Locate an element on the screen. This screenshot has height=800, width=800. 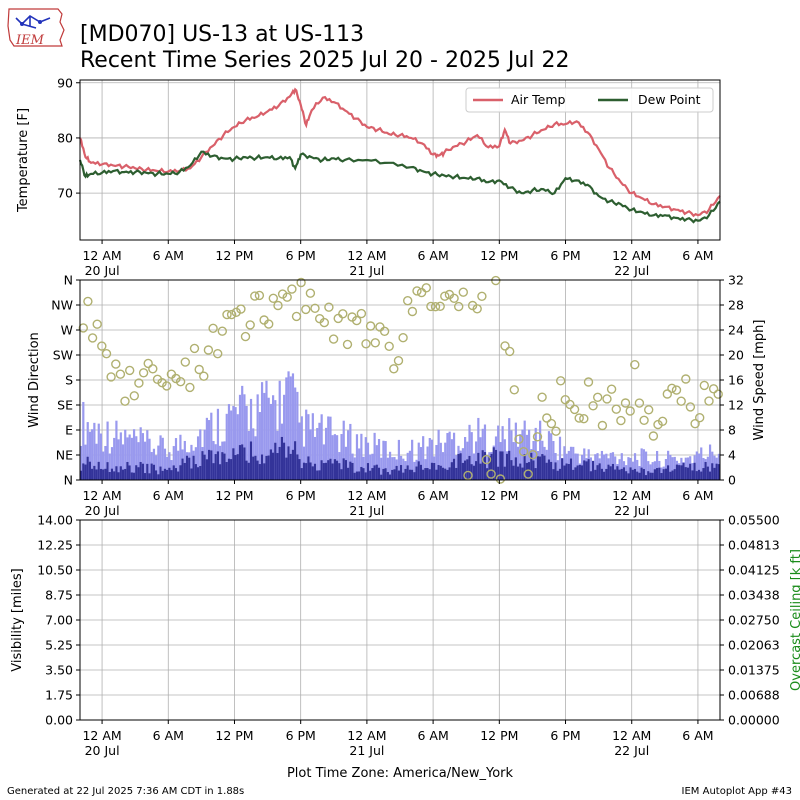
visibility-ytick-4: 7.00 is located at coordinates (59, 620).